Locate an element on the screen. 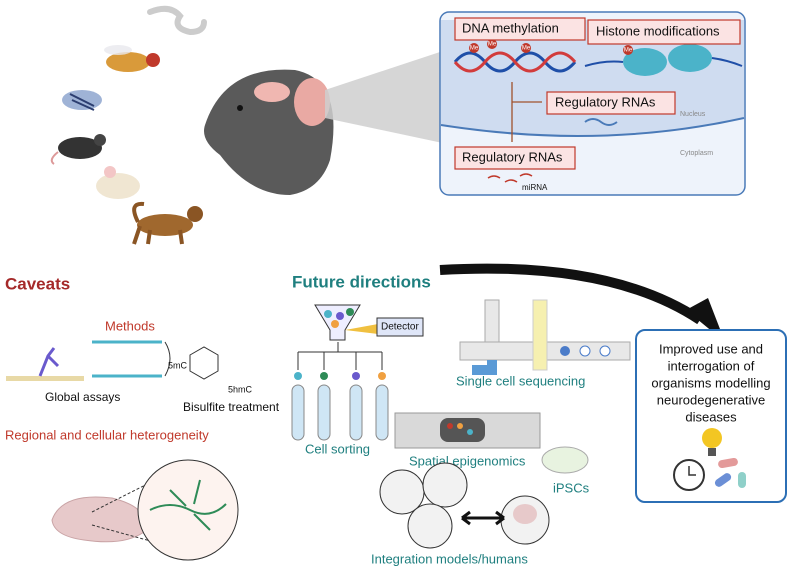  zebrafish is located at coordinates (82, 100).